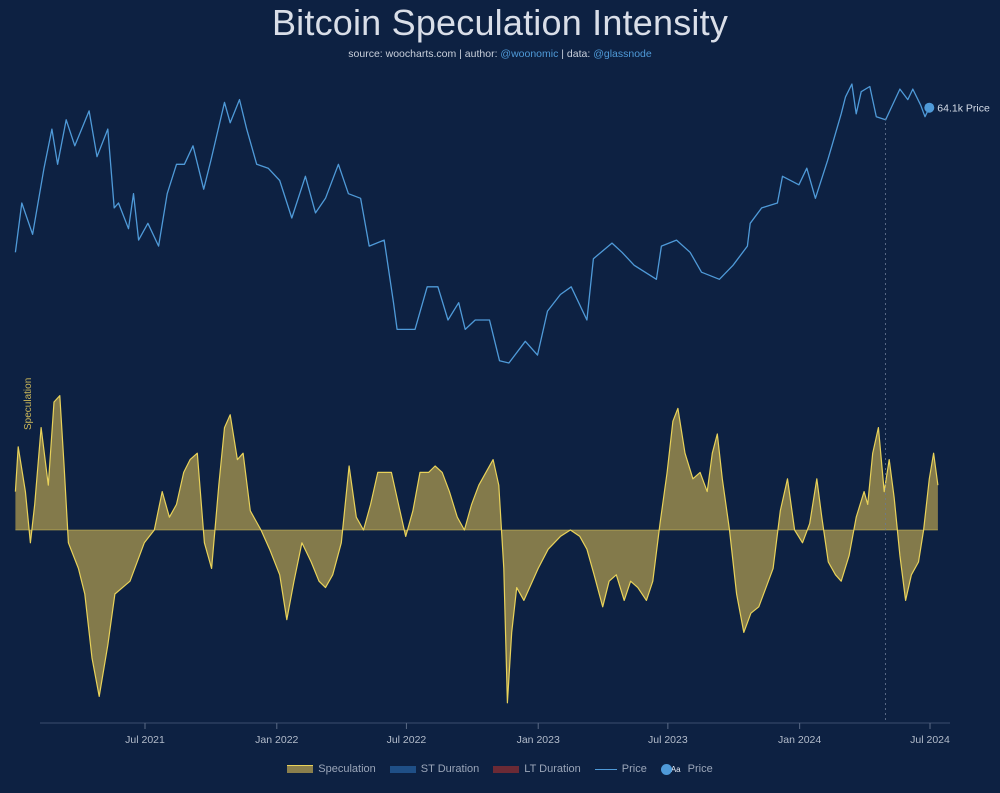 This screenshot has height=793, width=1000. Describe the element at coordinates (500, 22) in the screenshot. I see `chart-title: Bitcoin Speculation Intensity` at that location.